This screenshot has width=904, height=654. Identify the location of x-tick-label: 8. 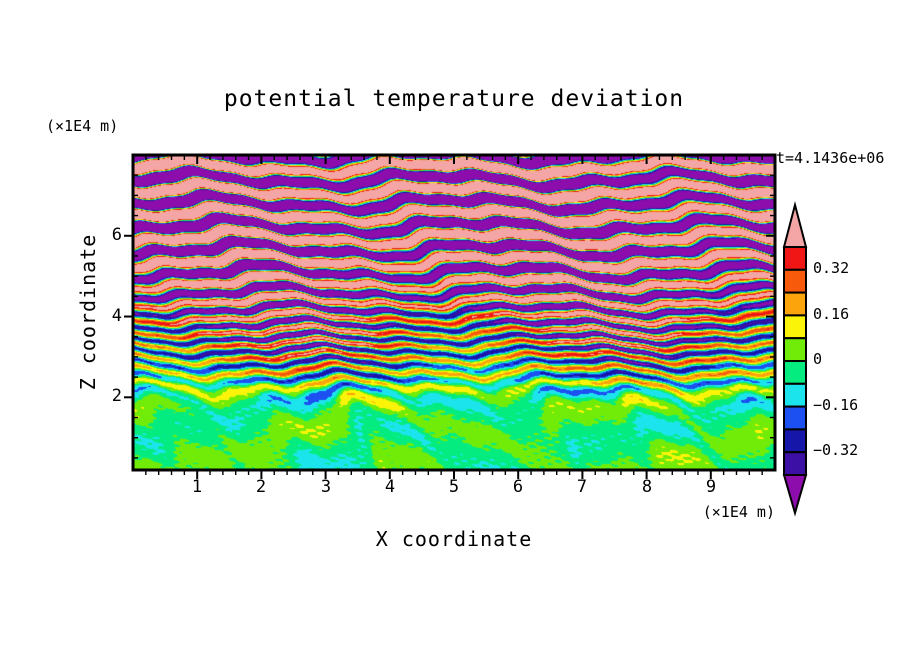
(647, 487).